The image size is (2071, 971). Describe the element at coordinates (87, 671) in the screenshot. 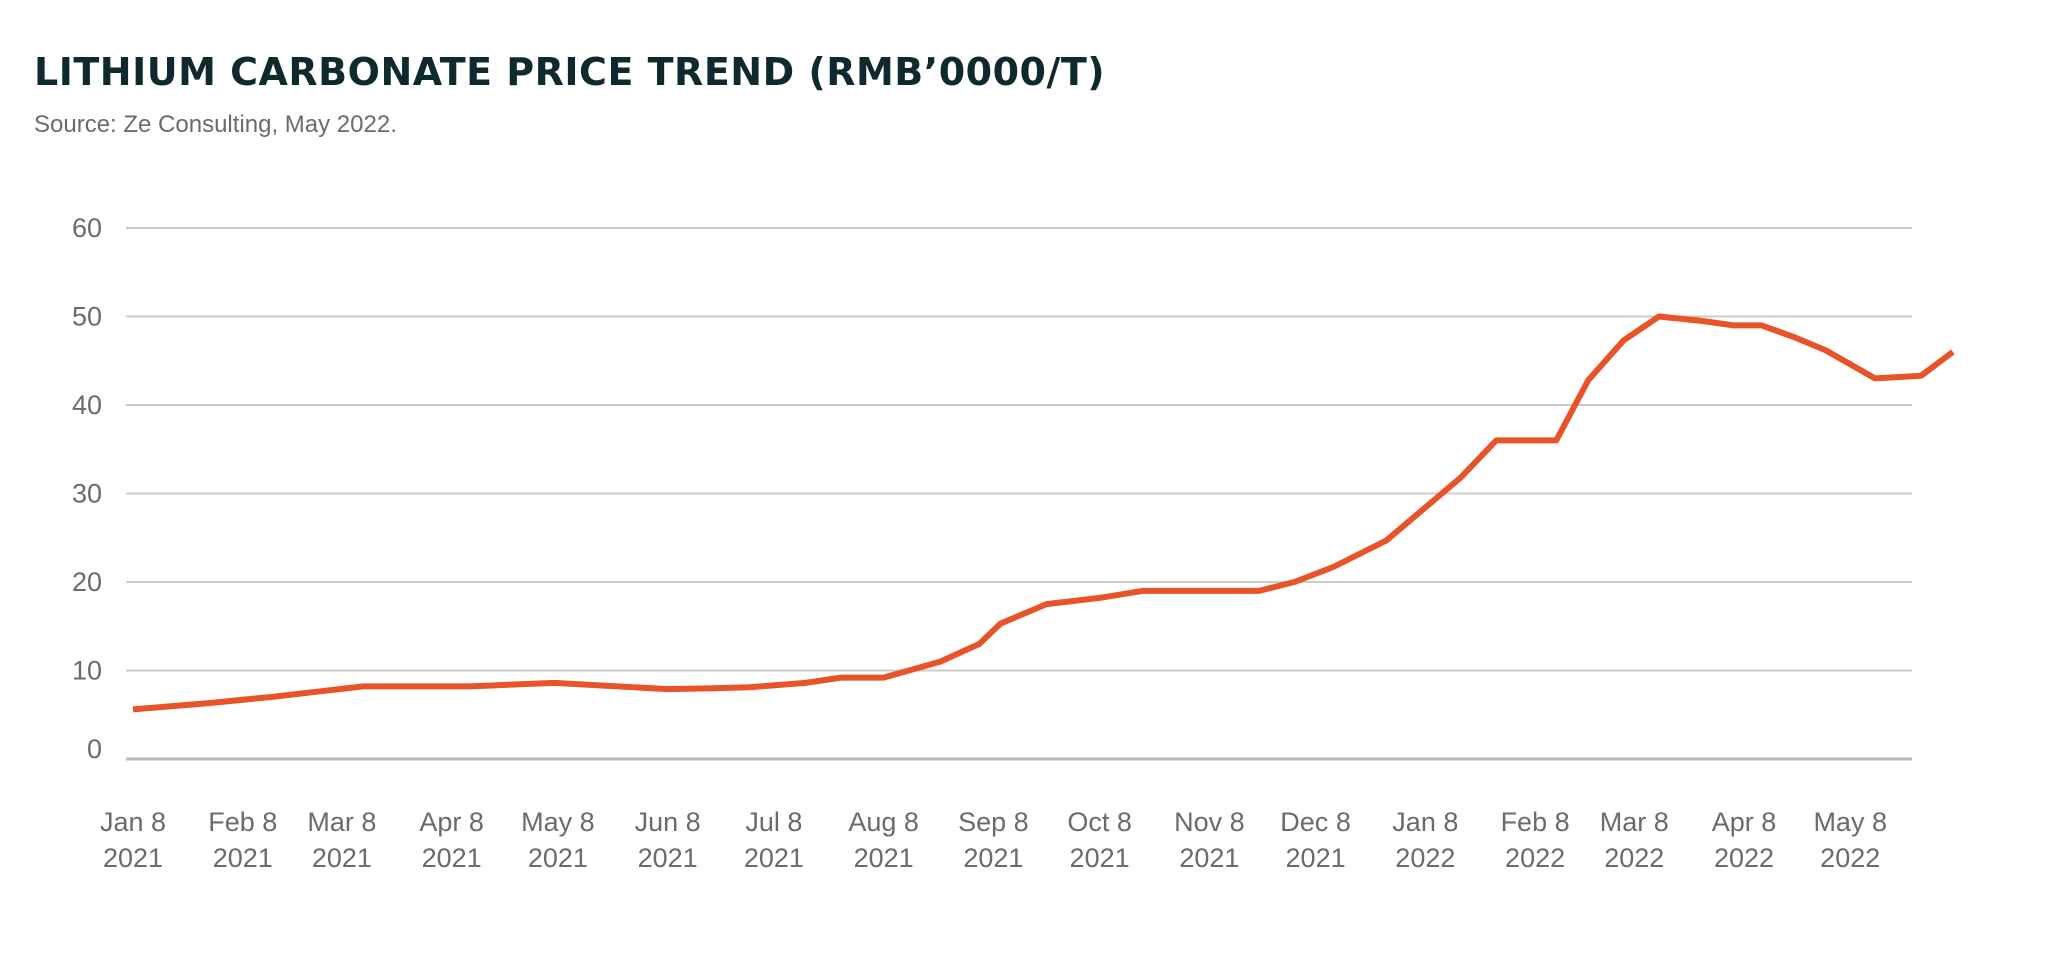

I see `y-tick-label: 10` at that location.